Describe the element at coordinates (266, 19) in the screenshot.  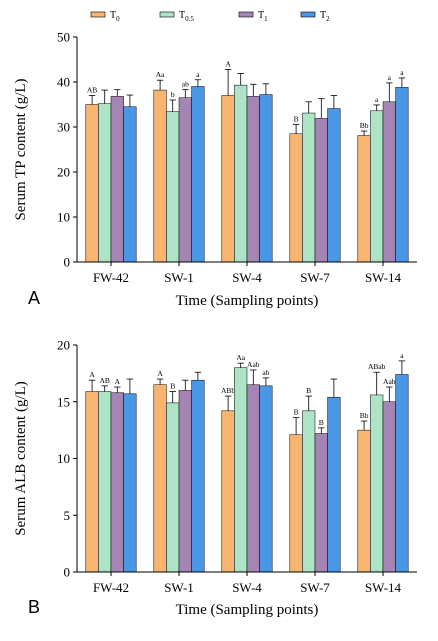
I see `legend-label-sub: 1` at that location.